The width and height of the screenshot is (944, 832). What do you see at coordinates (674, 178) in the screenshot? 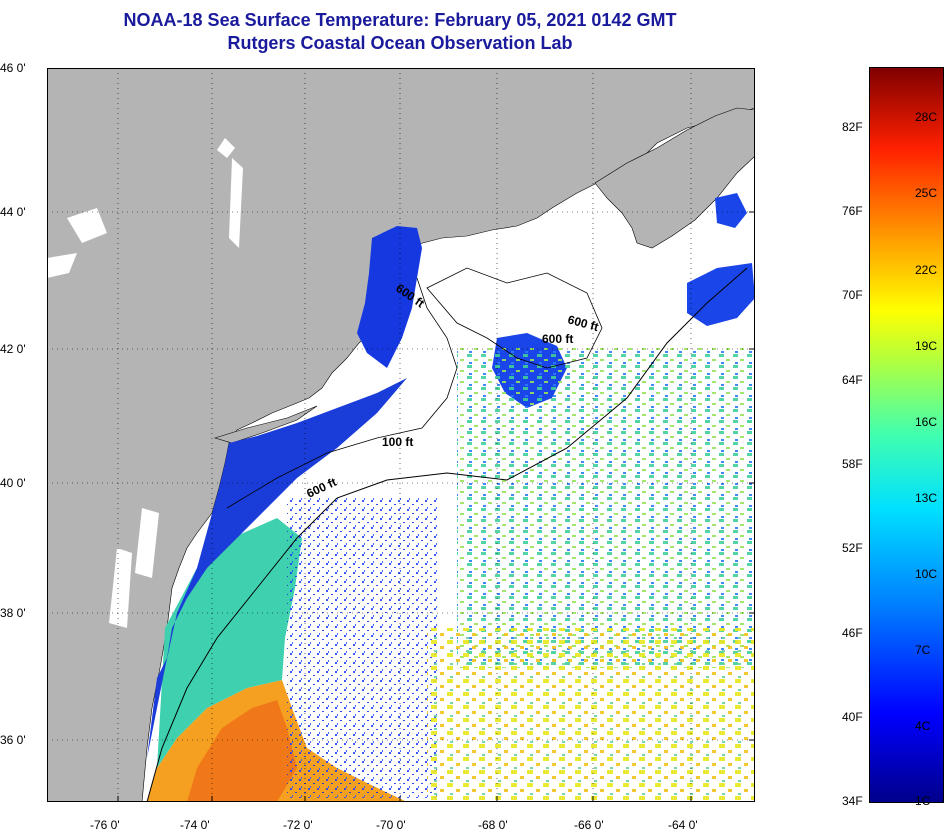
I see `land-nova-scotia` at bounding box center [674, 178].